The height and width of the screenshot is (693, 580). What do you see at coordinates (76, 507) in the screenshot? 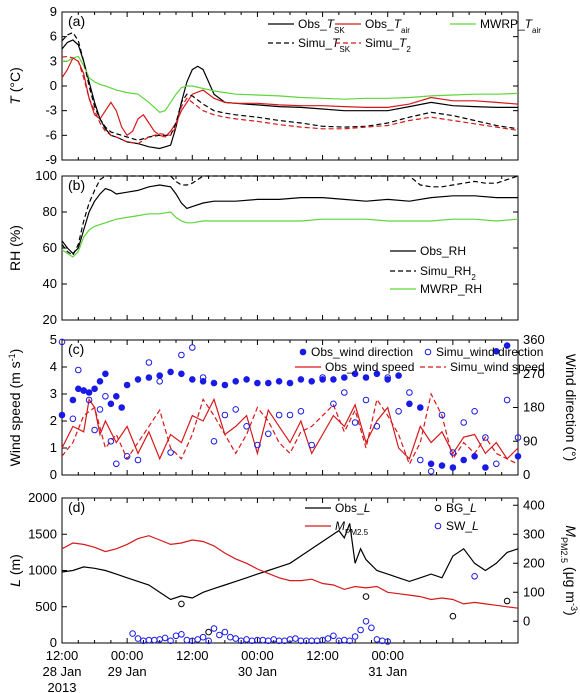
I see `panel-label: (d)` at bounding box center [76, 507].